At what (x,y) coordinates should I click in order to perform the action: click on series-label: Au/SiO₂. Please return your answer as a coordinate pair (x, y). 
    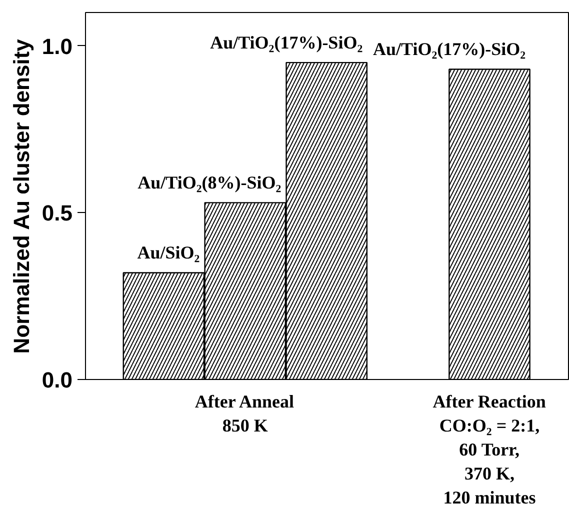
    Looking at the image, I should click on (168, 252).